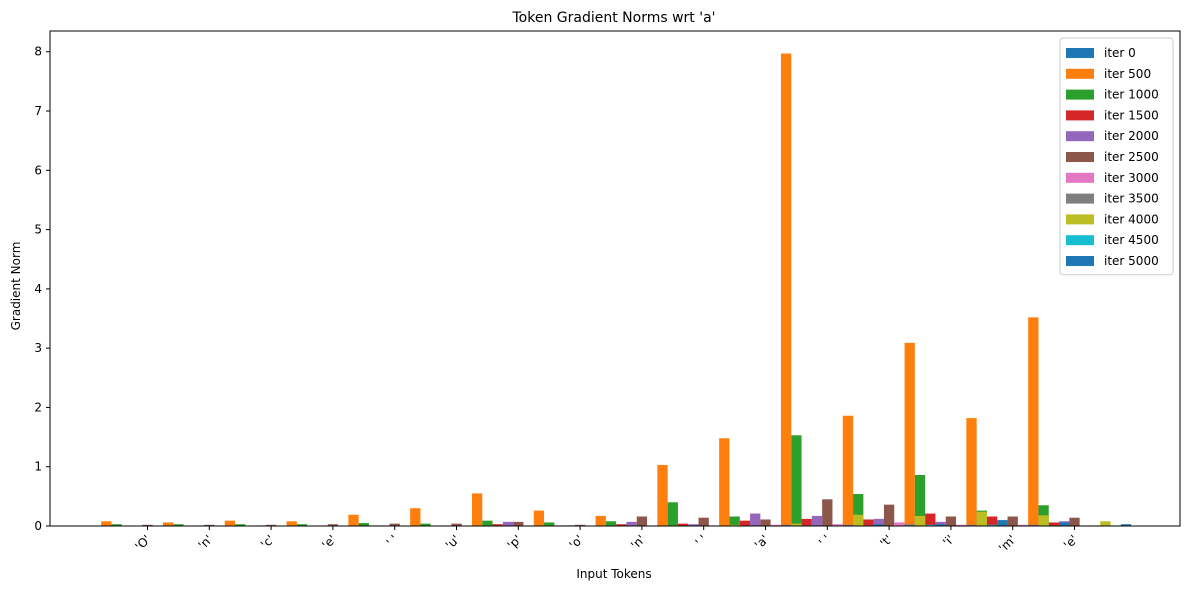 Image resolution: width=1189 pixels, height=590 pixels. Describe the element at coordinates (576, 542) in the screenshot. I see `x-tick-label: 'o'` at that location.